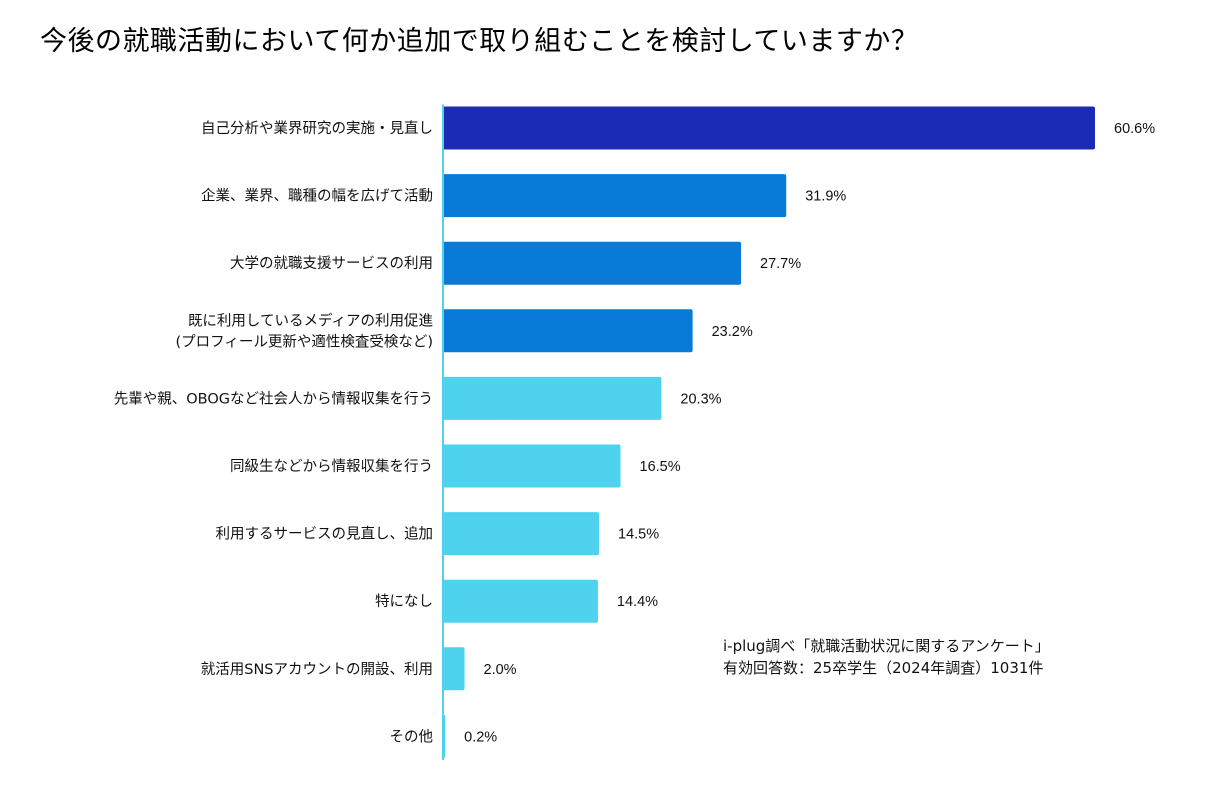 Image resolution: width=1226 pixels, height=794 pixels. I want to click on category-label: 同級生などから情報収集を行う, so click(331, 466).